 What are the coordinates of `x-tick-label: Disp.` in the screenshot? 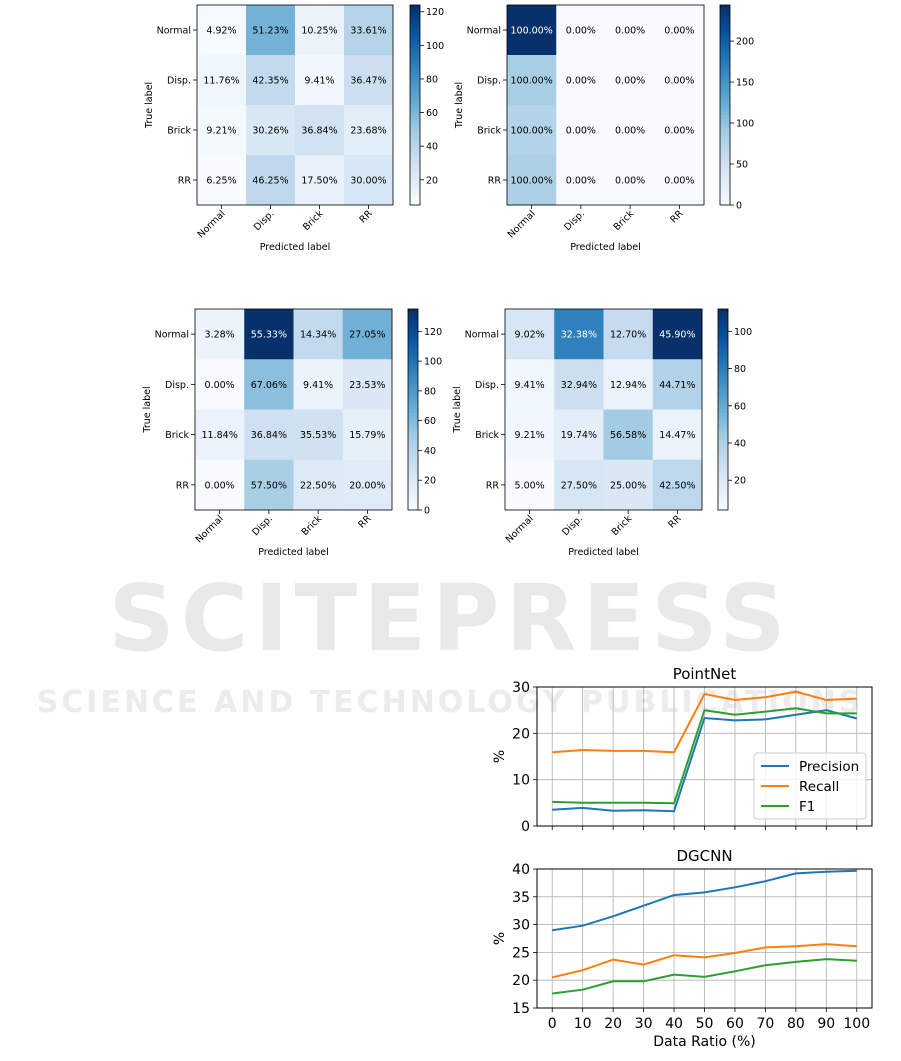 It's located at (574, 220).